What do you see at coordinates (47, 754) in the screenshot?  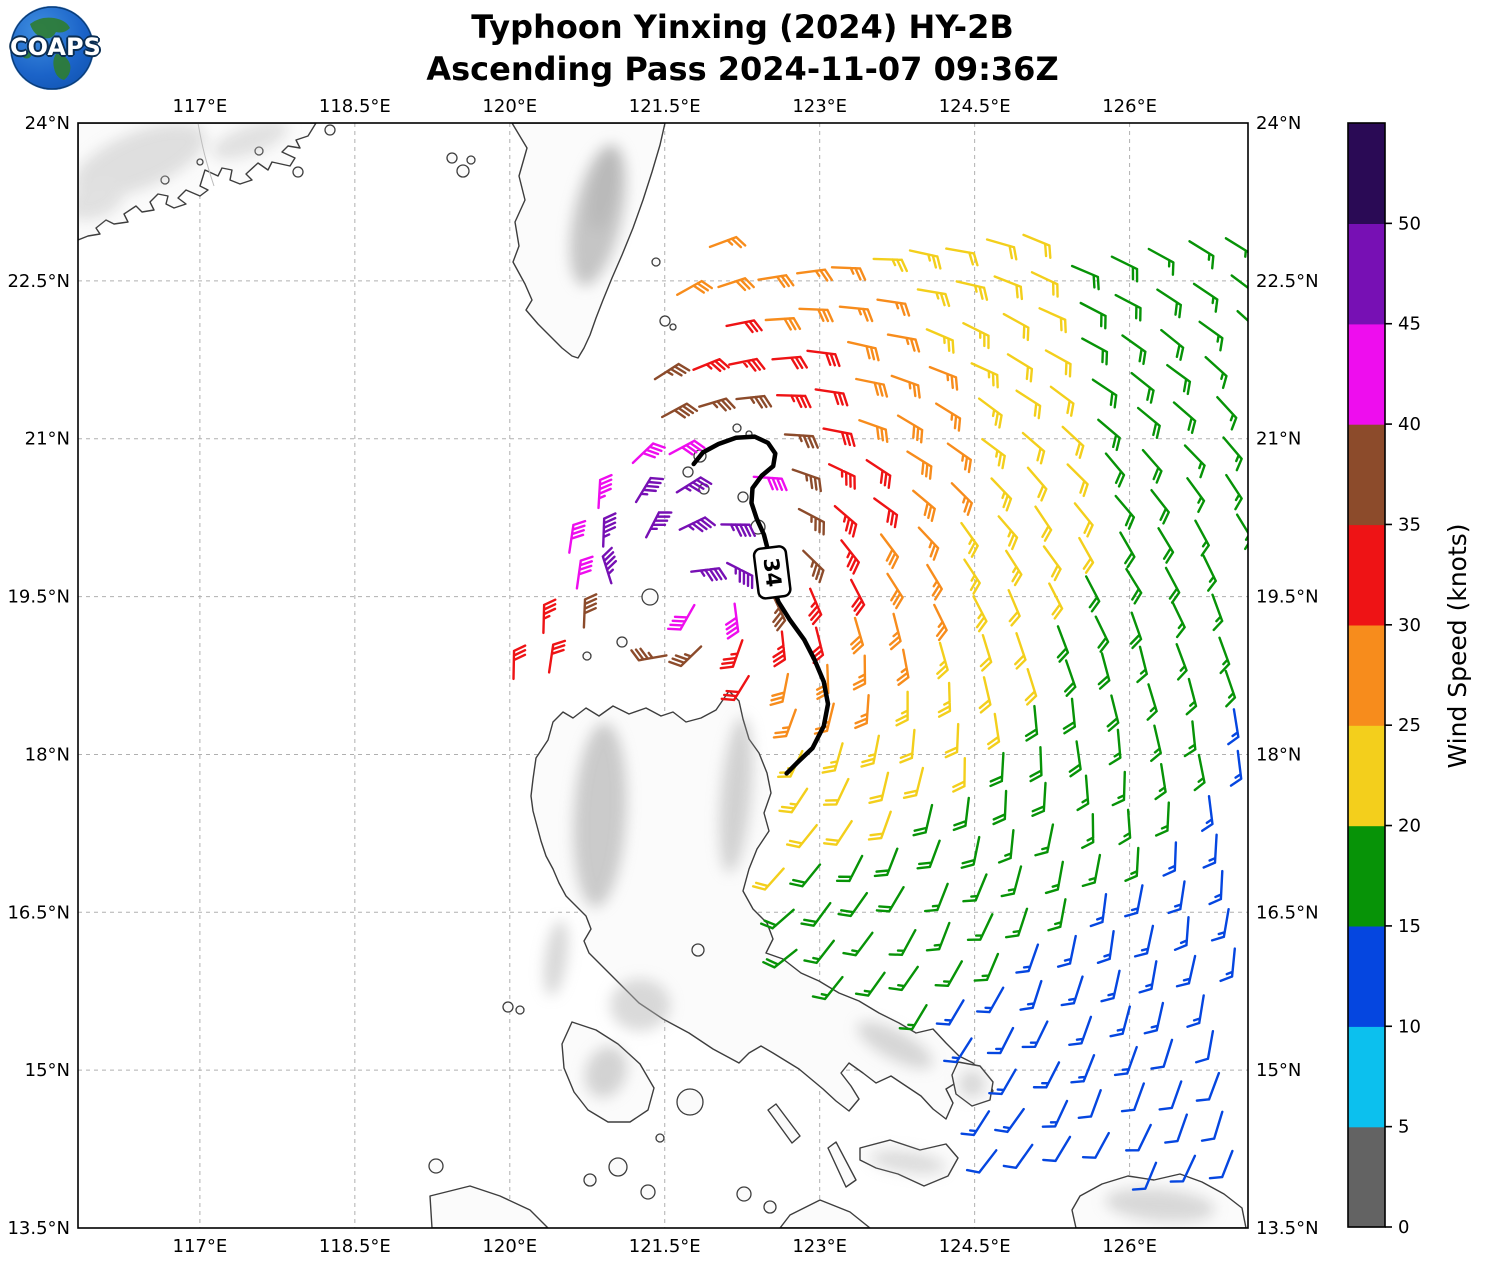 I see `y-tick-left: 18°N` at bounding box center [47, 754].